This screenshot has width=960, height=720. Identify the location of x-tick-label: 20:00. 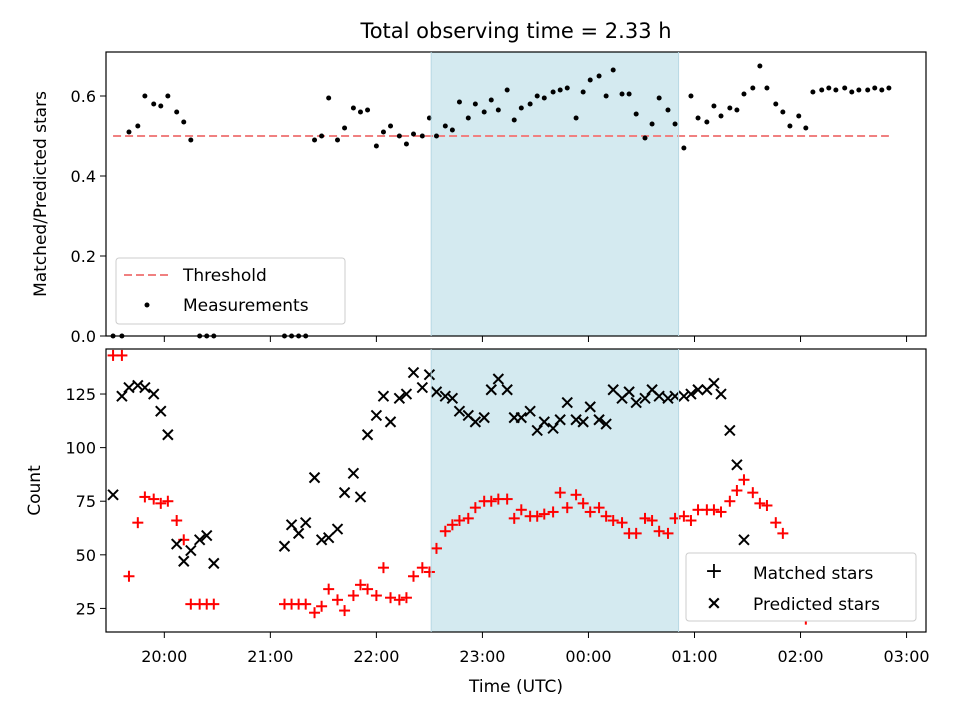
(164, 656).